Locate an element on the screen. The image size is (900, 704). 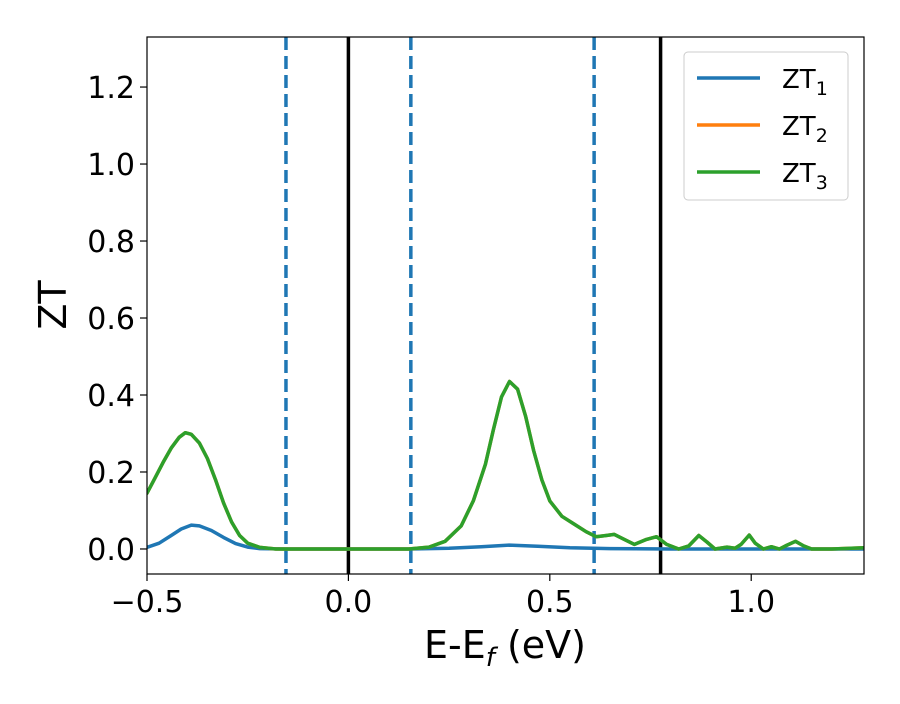
x-tick-label: 1.0 is located at coordinates (751, 602).